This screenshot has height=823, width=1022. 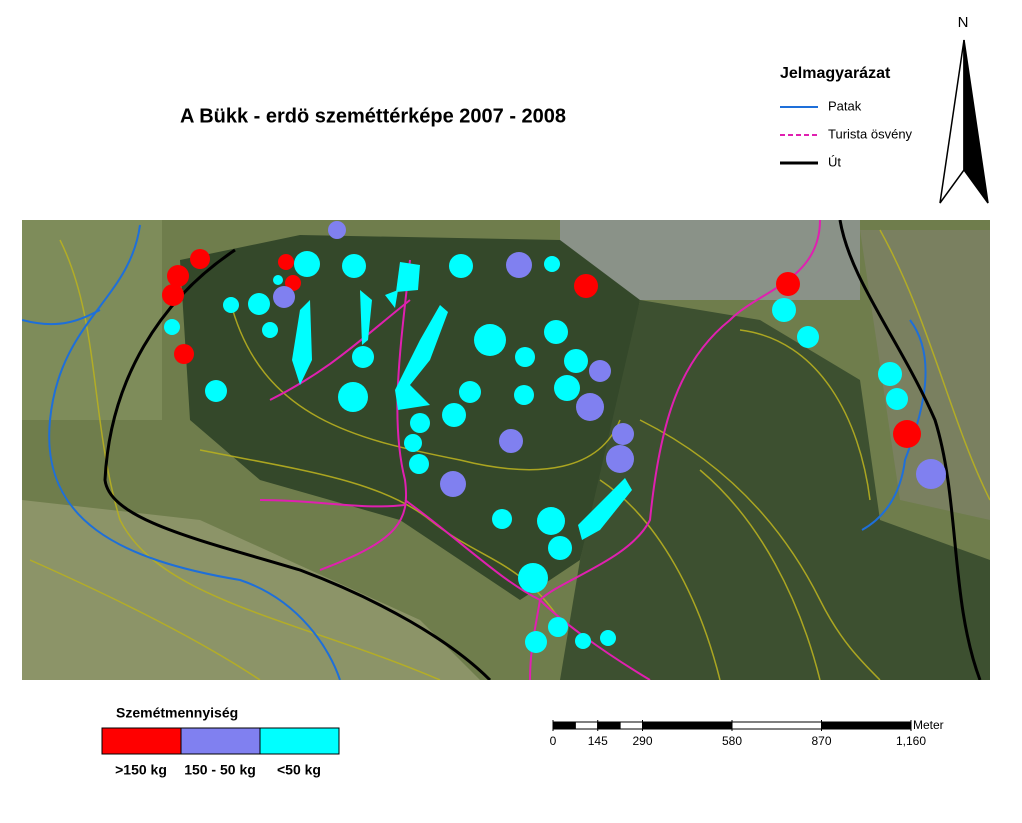 I want to click on scale-unit: Meter, so click(x=928, y=725).